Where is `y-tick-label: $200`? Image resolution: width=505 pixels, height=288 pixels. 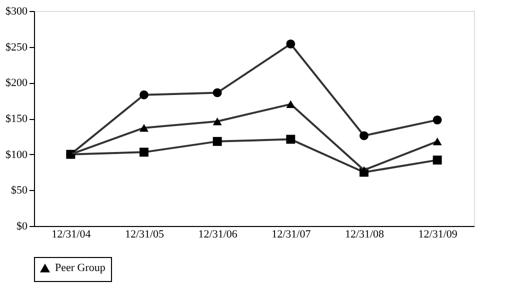 y-tick-label: $200 is located at coordinates (17, 83).